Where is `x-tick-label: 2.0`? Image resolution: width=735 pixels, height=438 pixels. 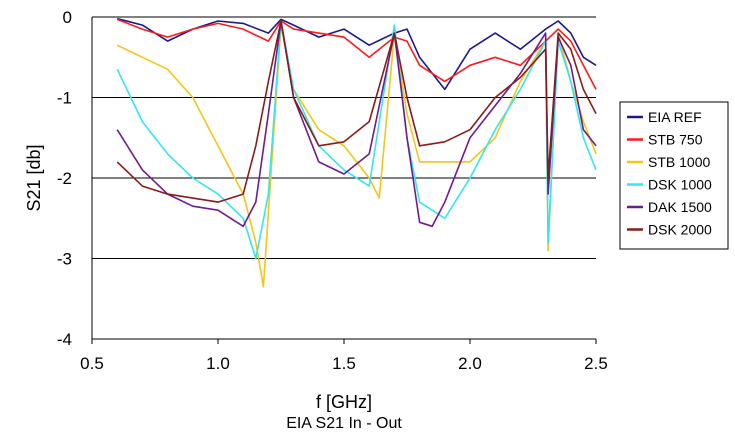 x-tick-label: 2.0 is located at coordinates (470, 363).